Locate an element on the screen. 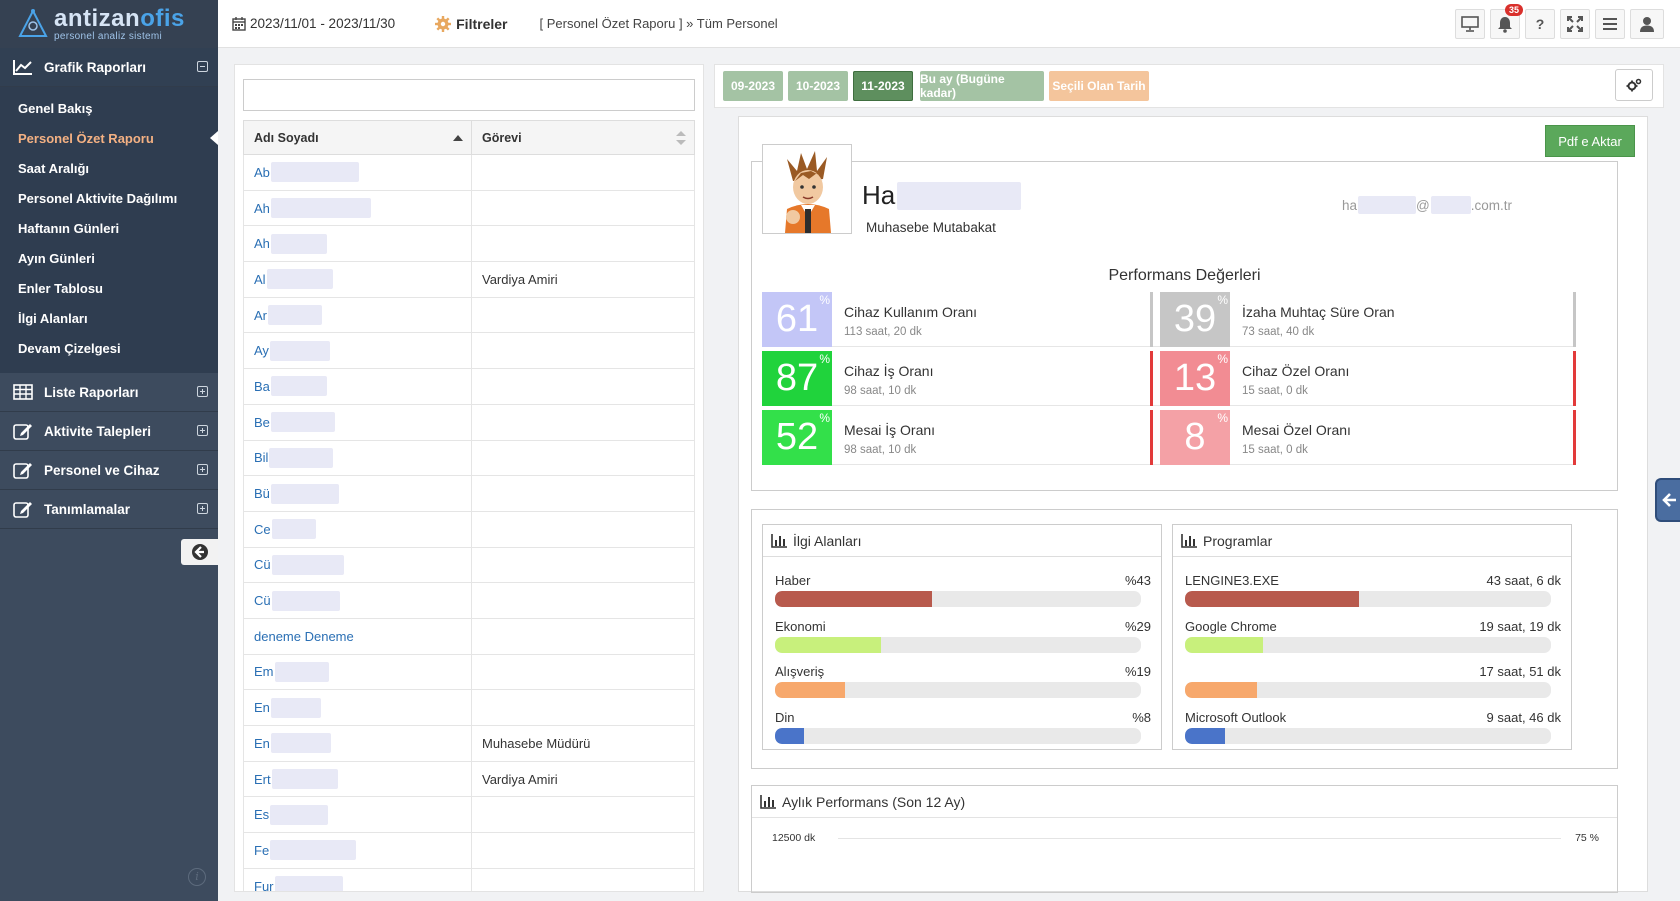 The image size is (1680, 901). table-row: Ba is located at coordinates (469, 387).